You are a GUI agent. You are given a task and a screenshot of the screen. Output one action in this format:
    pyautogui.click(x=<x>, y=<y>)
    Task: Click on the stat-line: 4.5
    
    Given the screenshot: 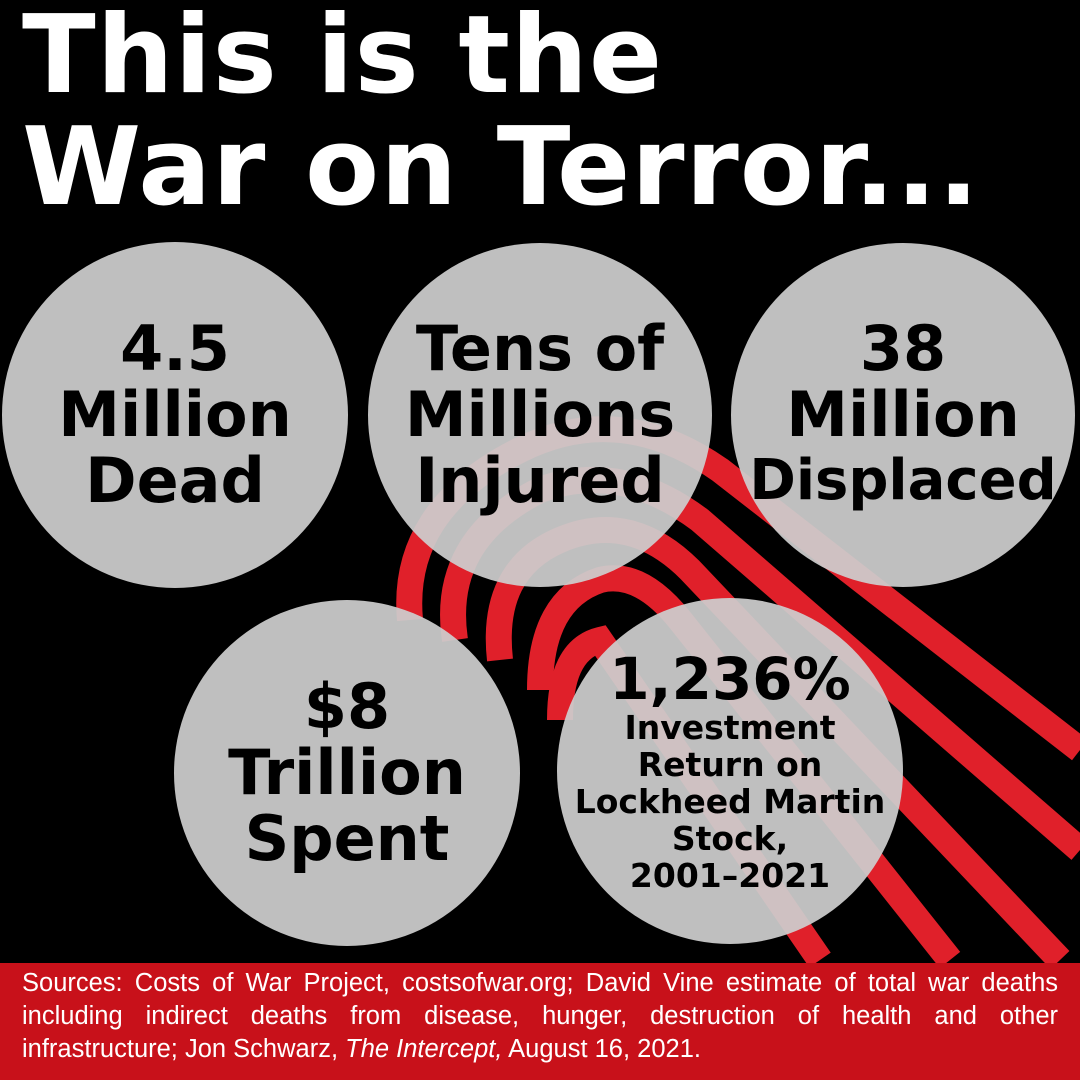 What is the action you would take?
    pyautogui.click(x=175, y=348)
    